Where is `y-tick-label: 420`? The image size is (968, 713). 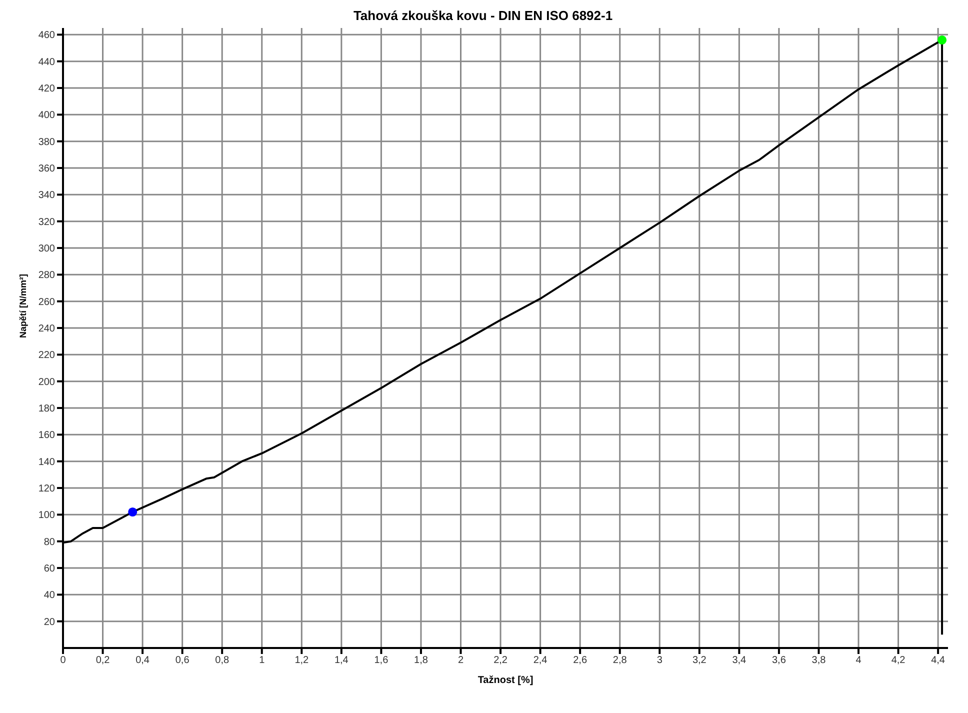
y-tick-label: 420 is located at coordinates (47, 89).